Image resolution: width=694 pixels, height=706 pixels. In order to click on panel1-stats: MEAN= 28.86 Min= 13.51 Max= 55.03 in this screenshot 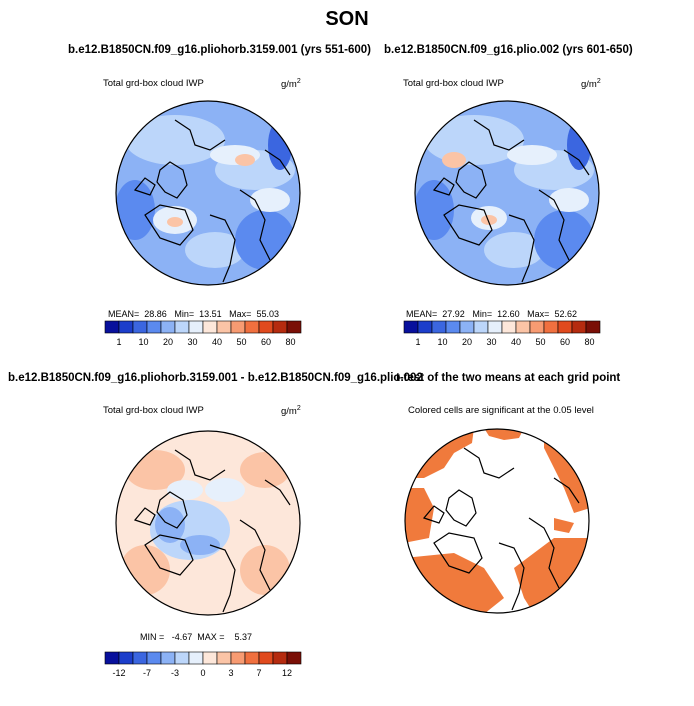, I will do `click(193, 314)`.